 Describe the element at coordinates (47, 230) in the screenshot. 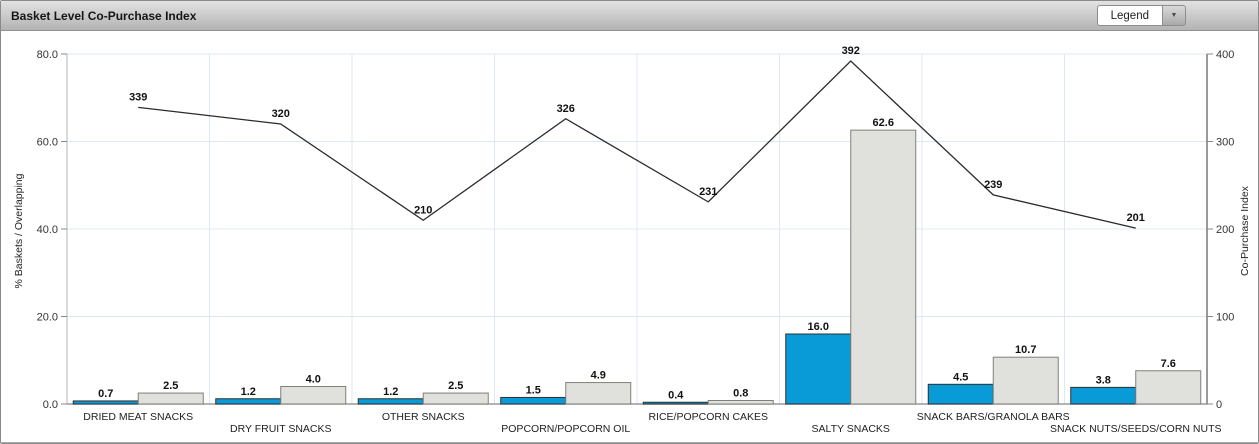

I see `left-tick-label: 40.0` at that location.